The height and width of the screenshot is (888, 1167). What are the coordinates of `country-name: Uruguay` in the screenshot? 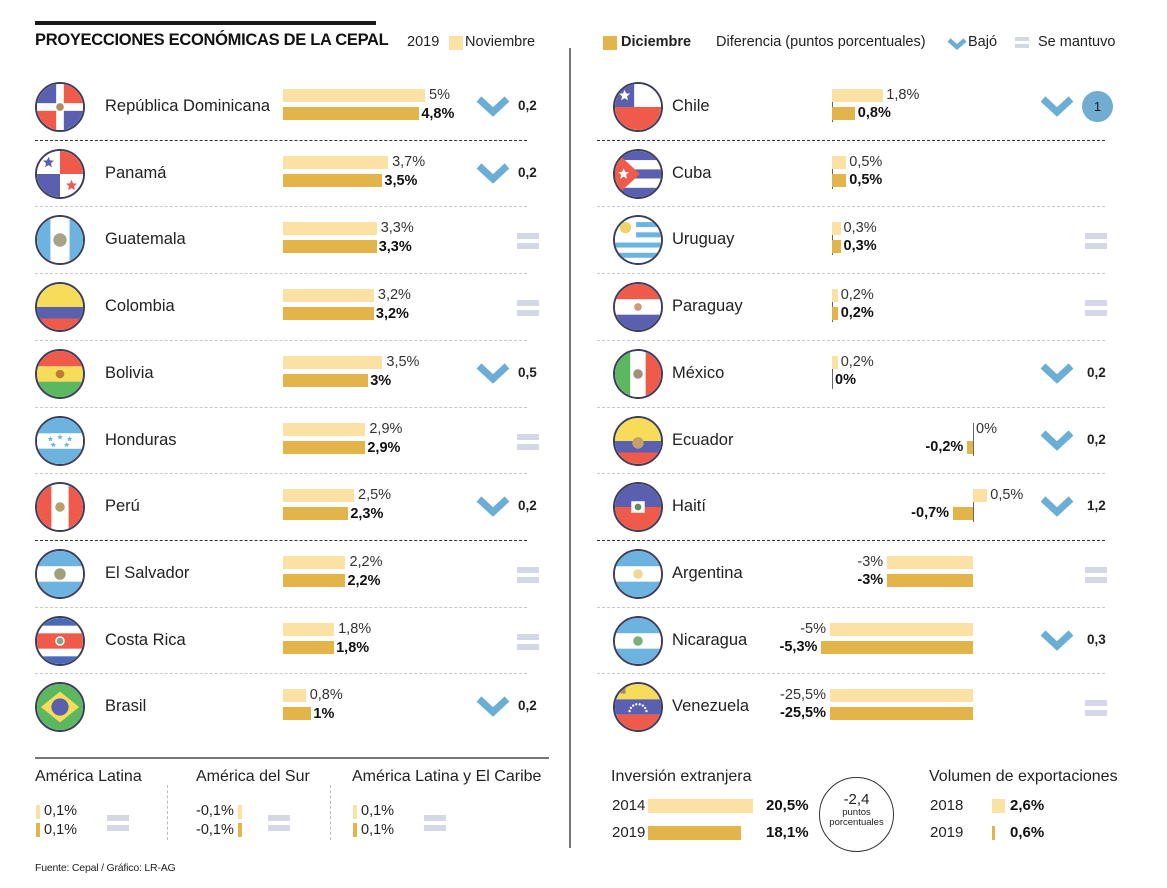 It's located at (703, 239).